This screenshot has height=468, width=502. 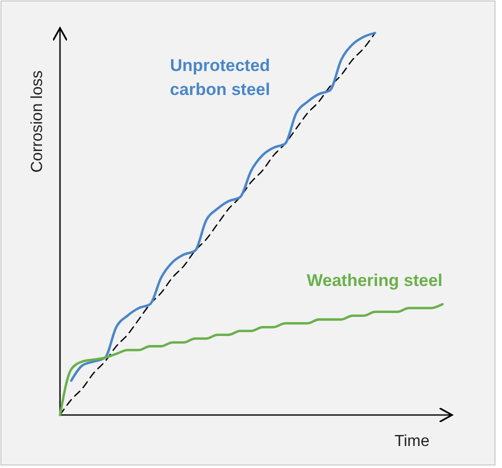 What do you see at coordinates (374, 280) in the screenshot?
I see `series-label: Weathering steel` at bounding box center [374, 280].